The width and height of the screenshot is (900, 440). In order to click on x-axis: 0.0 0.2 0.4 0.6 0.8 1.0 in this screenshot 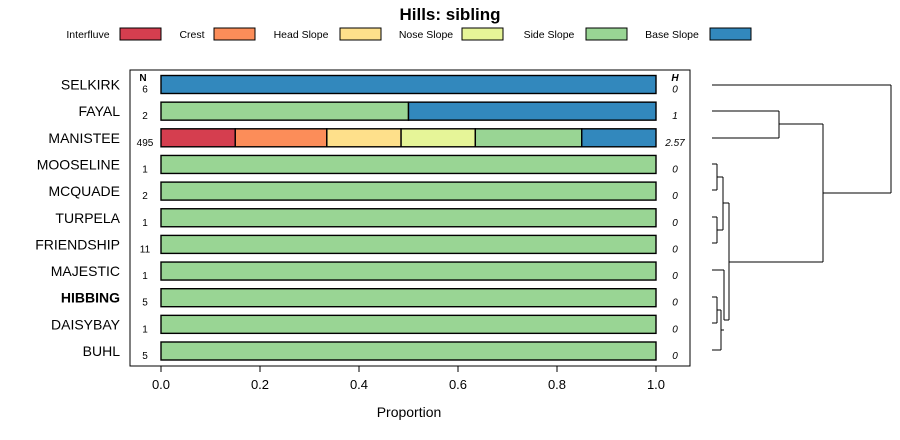, I will do `click(408, 379)`.